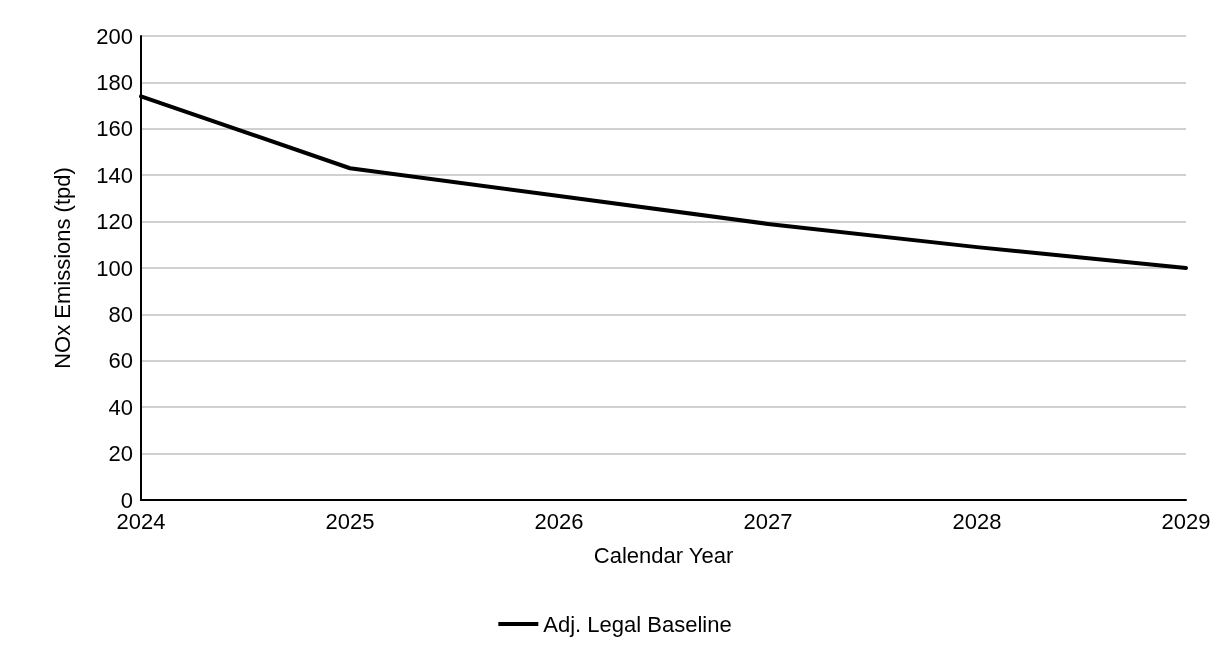 The width and height of the screenshot is (1230, 652). Describe the element at coordinates (559, 521) in the screenshot. I see `x-tick-label: 2026` at that location.